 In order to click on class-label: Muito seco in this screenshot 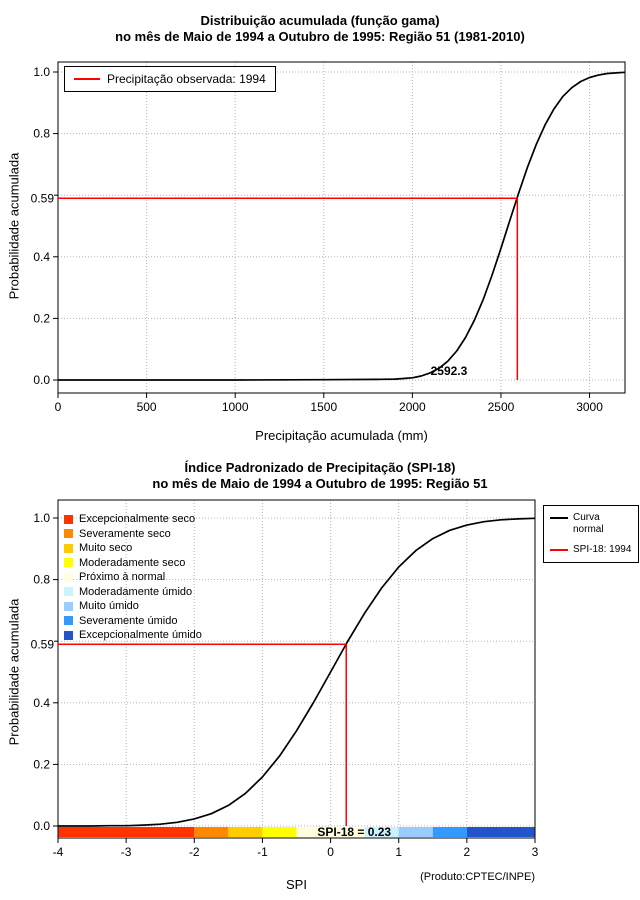, I will do `click(106, 548)`.